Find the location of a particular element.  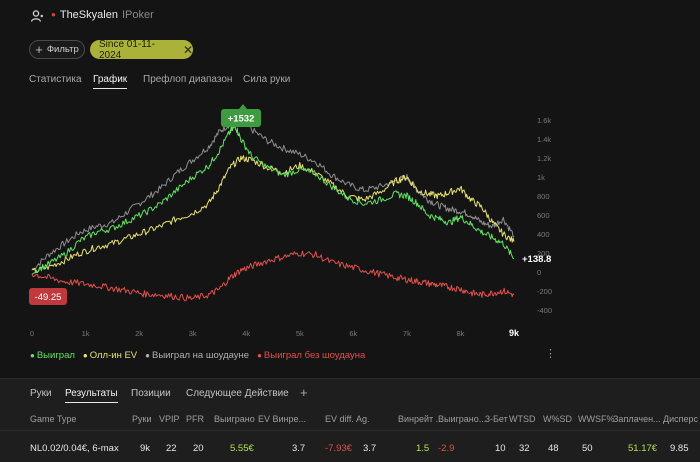

player-icon is located at coordinates (36, 16).